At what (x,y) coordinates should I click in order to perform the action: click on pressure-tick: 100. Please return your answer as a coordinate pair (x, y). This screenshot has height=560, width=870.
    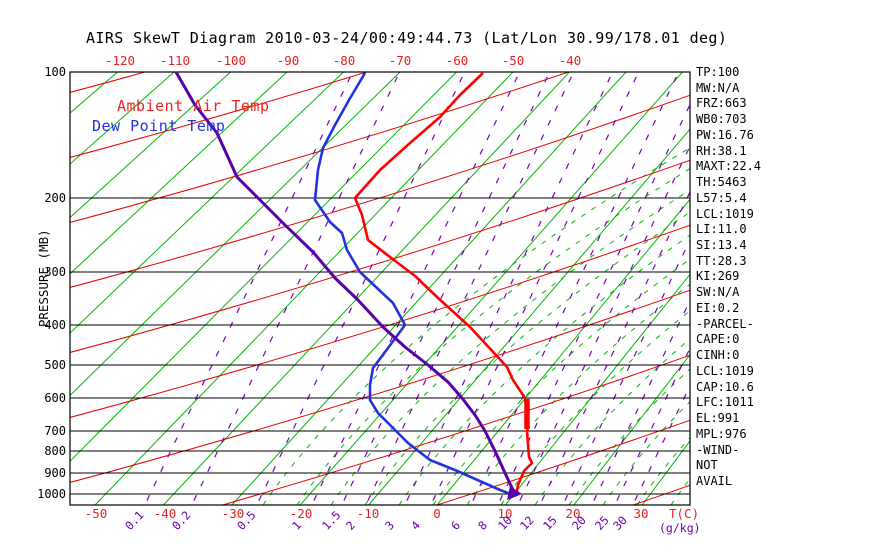
    Looking at the image, I should click on (55, 72).